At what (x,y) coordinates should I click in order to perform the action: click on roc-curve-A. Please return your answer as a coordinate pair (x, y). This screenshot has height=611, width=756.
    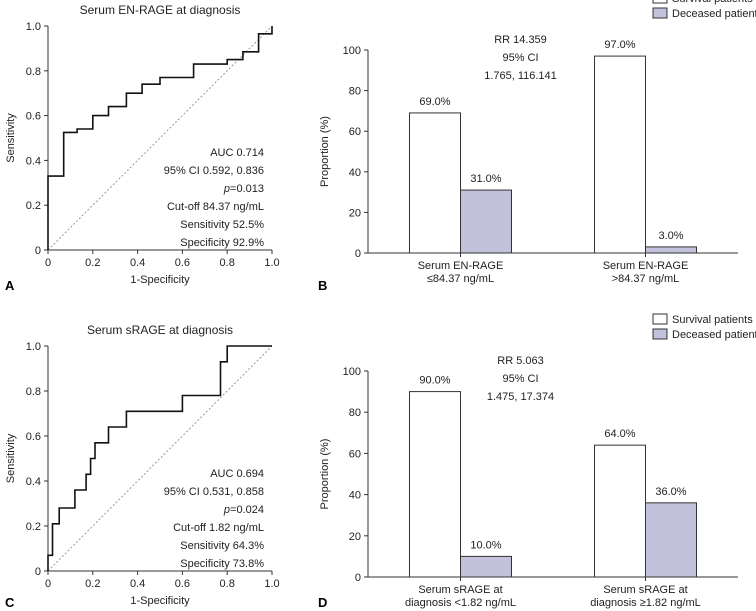
    Looking at the image, I should click on (160, 138).